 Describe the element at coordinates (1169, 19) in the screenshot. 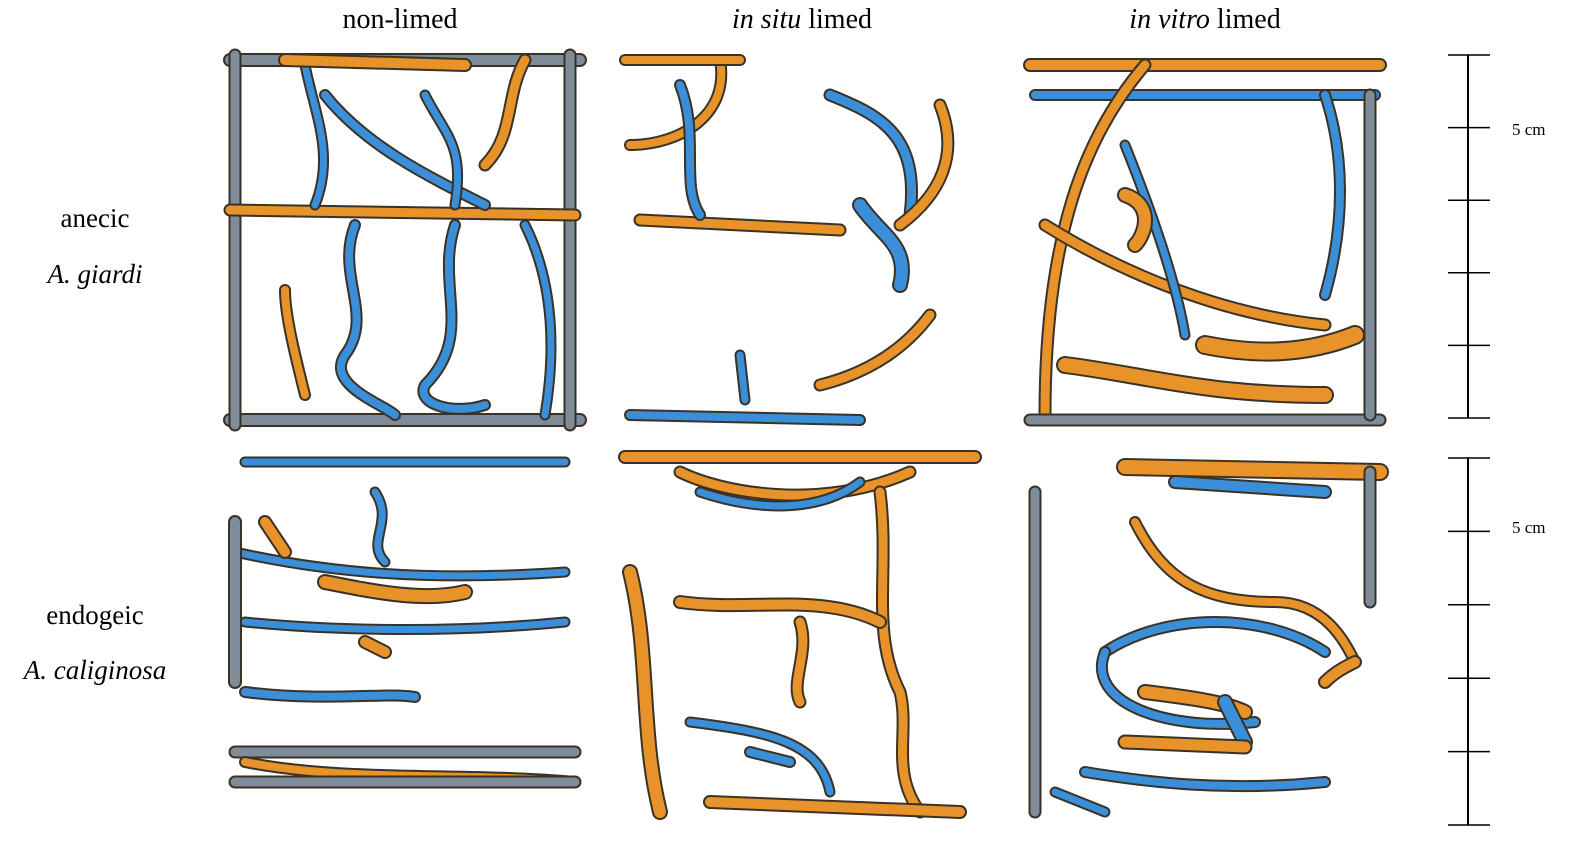

I see `column-header-italic: in vitro` at that location.